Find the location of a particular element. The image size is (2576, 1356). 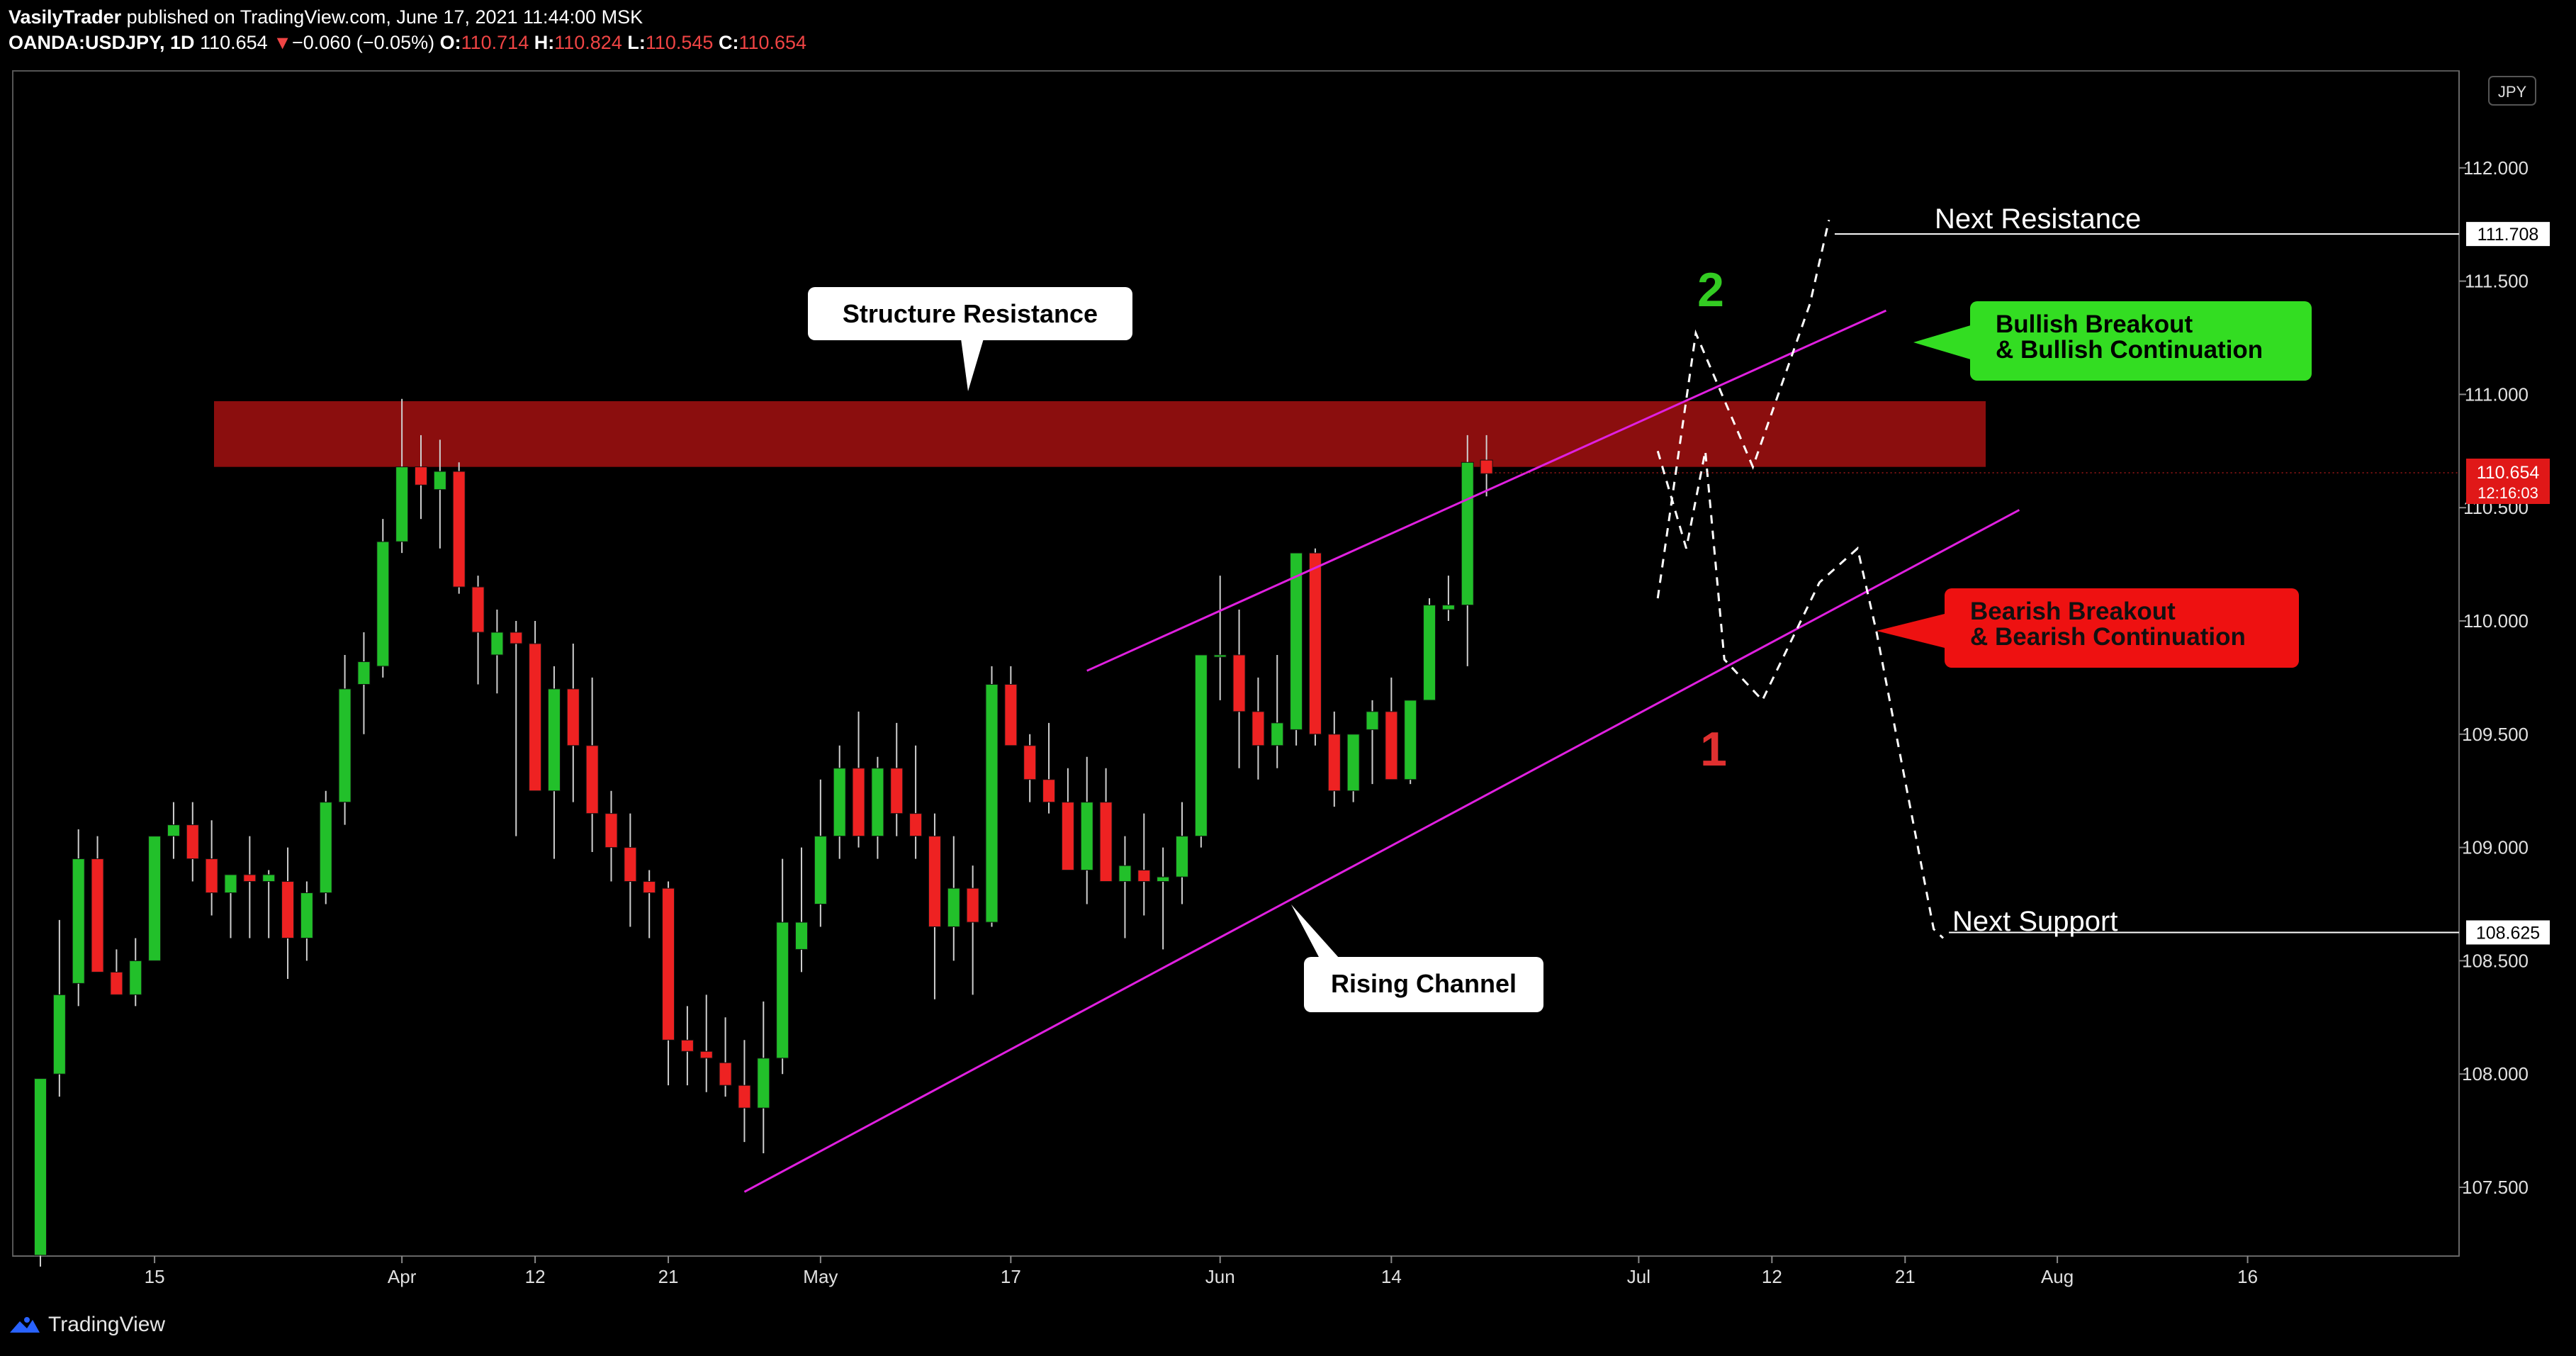

bullish-breakout-callout-text: Bullish Breakout is located at coordinates (2094, 324).